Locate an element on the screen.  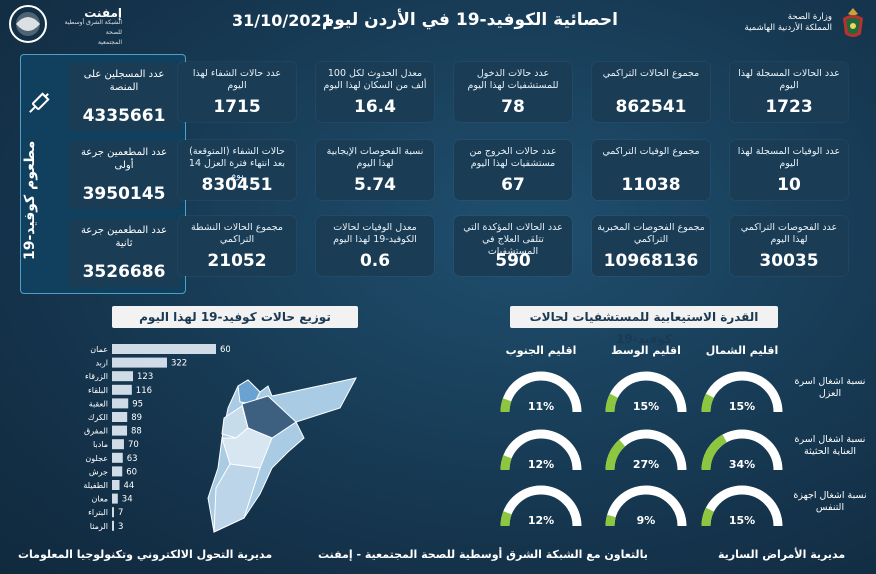
bar-value-label: 89 is located at coordinates (136, 418).